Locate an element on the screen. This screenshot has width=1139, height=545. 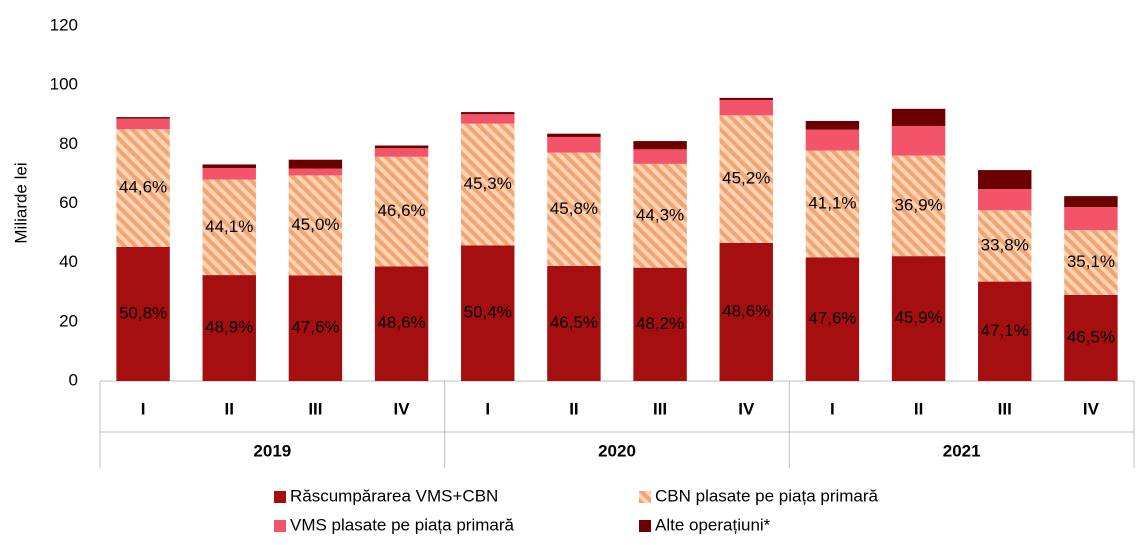
data-label: 50,8% is located at coordinates (143, 312).